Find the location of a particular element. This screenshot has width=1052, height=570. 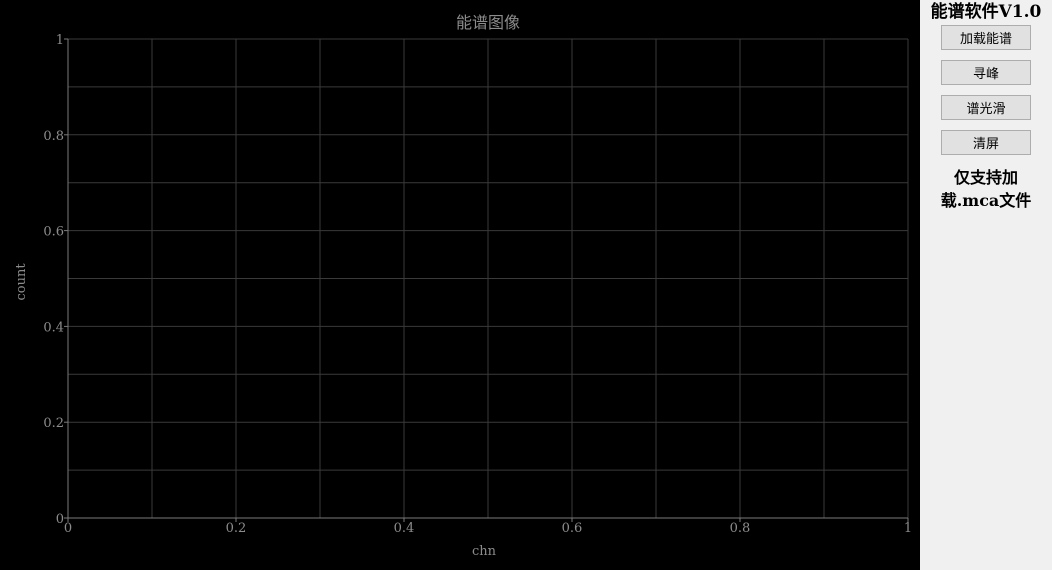

y-tick-label: 0.2 is located at coordinates (53, 423).